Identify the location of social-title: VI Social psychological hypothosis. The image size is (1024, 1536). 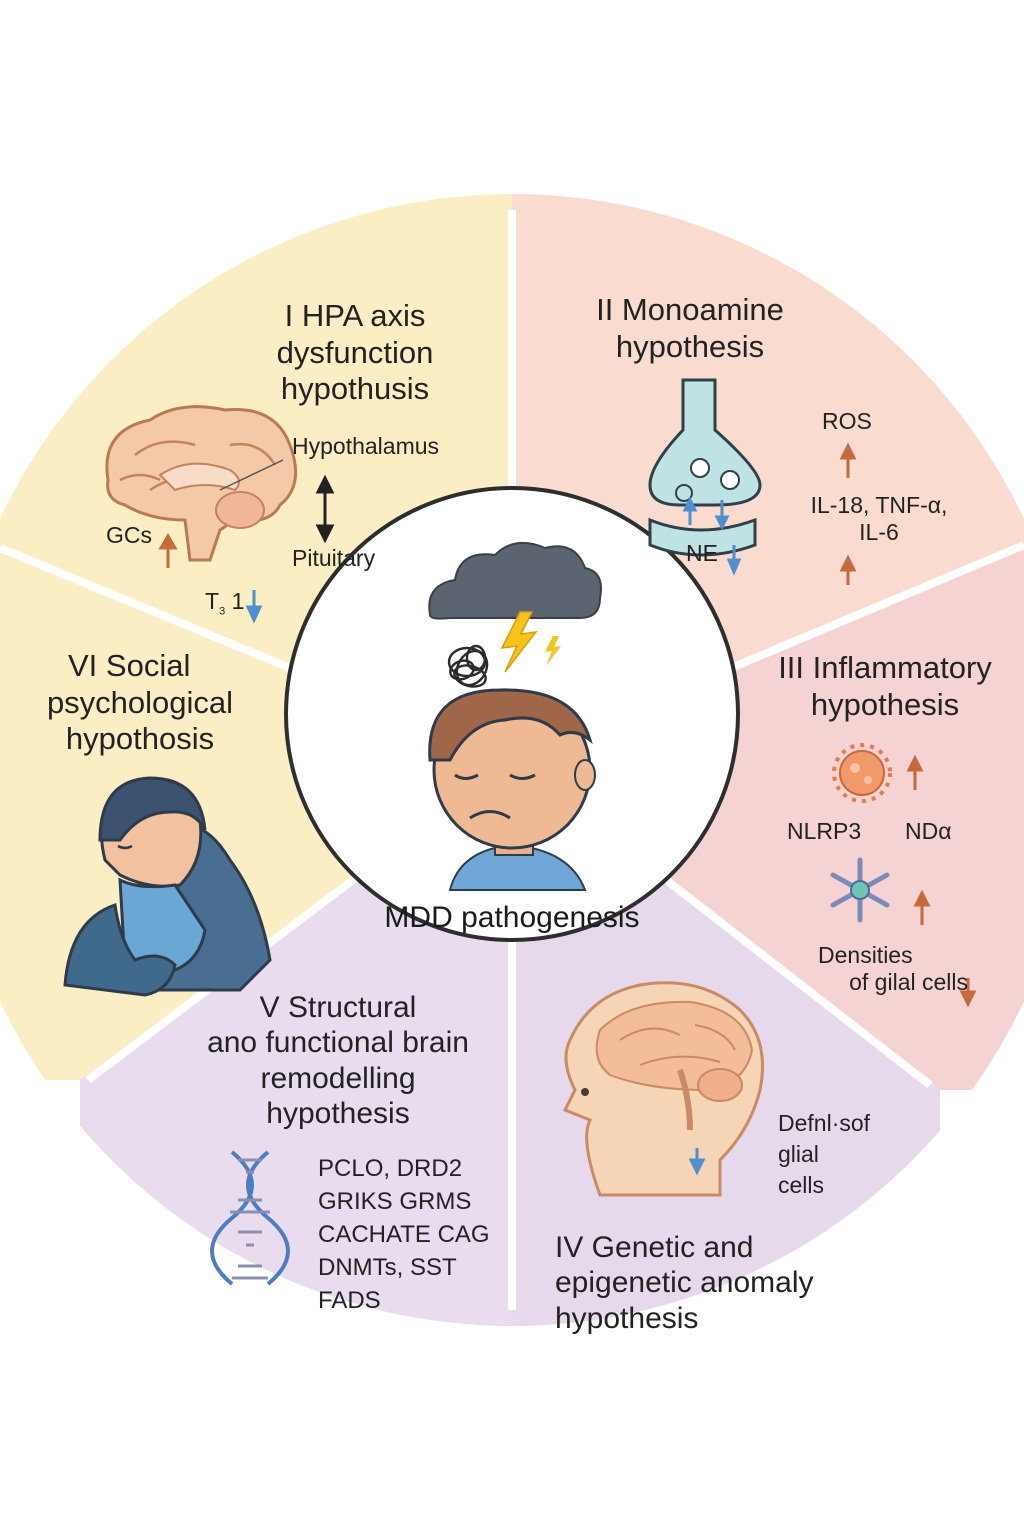
(140, 703).